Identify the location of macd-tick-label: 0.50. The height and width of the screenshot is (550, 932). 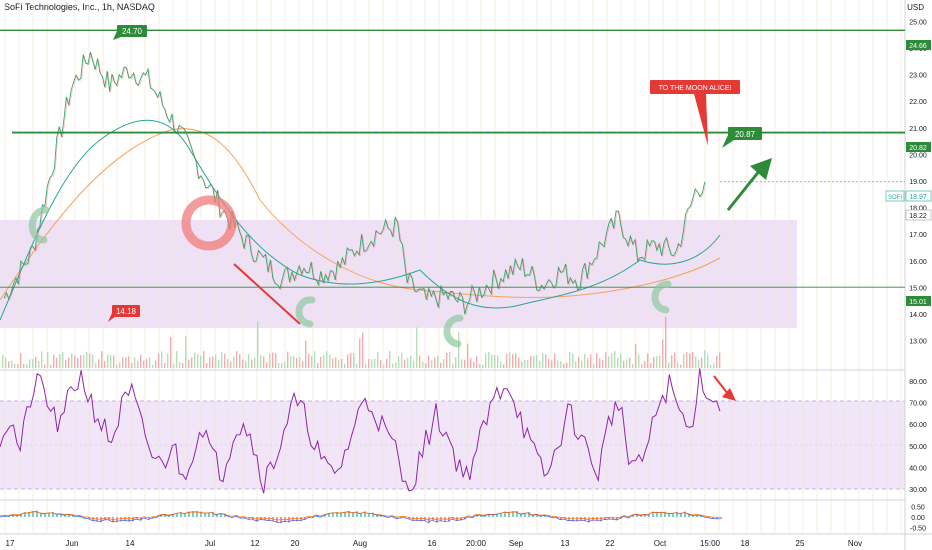
(918, 507).